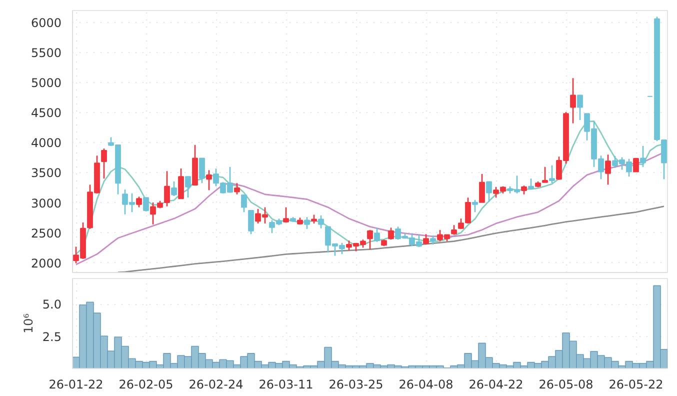 This screenshot has height=396, width=677. What do you see at coordinates (216, 385) in the screenshot?
I see `x-tick-label: 26-02-24` at bounding box center [216, 385].